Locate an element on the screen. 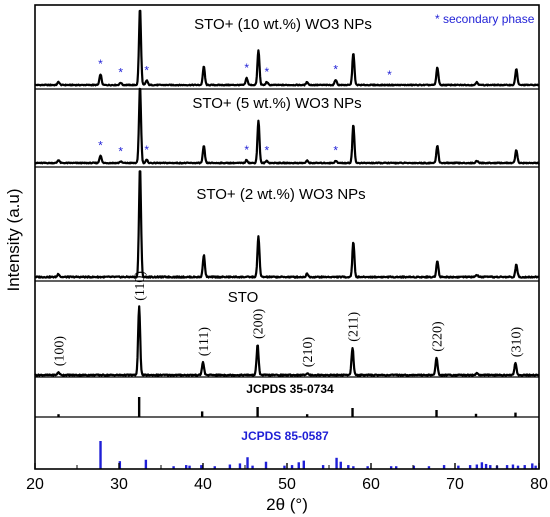 The height and width of the screenshot is (517, 550). pattern-label-2: STO+ (5 wt.%) WO3 NPs is located at coordinates (276, 103).